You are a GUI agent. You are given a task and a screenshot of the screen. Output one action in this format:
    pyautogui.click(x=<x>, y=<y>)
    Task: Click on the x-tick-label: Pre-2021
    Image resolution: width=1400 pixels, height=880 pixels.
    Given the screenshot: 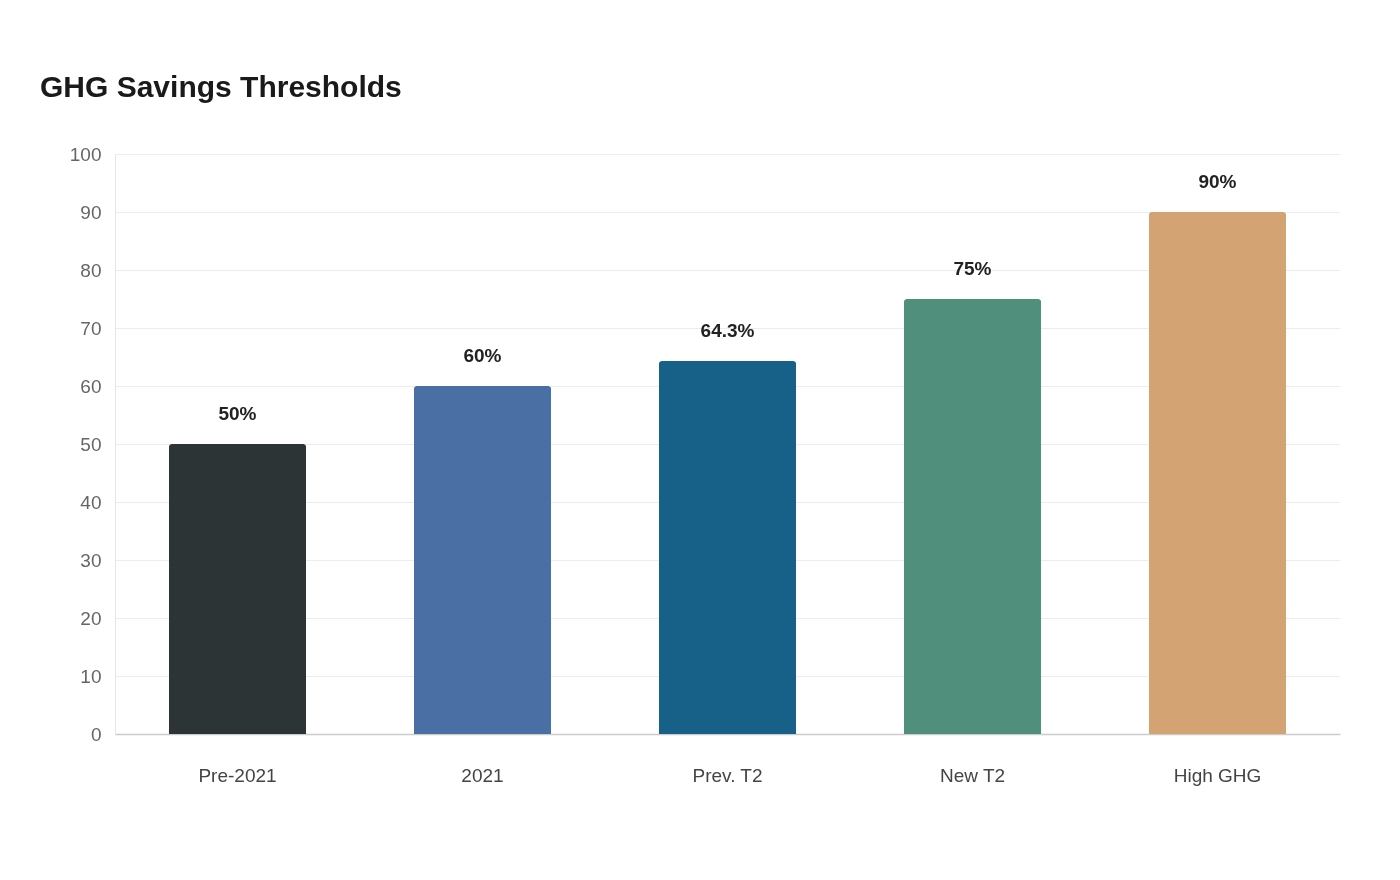 What is the action you would take?
    pyautogui.click(x=237, y=775)
    